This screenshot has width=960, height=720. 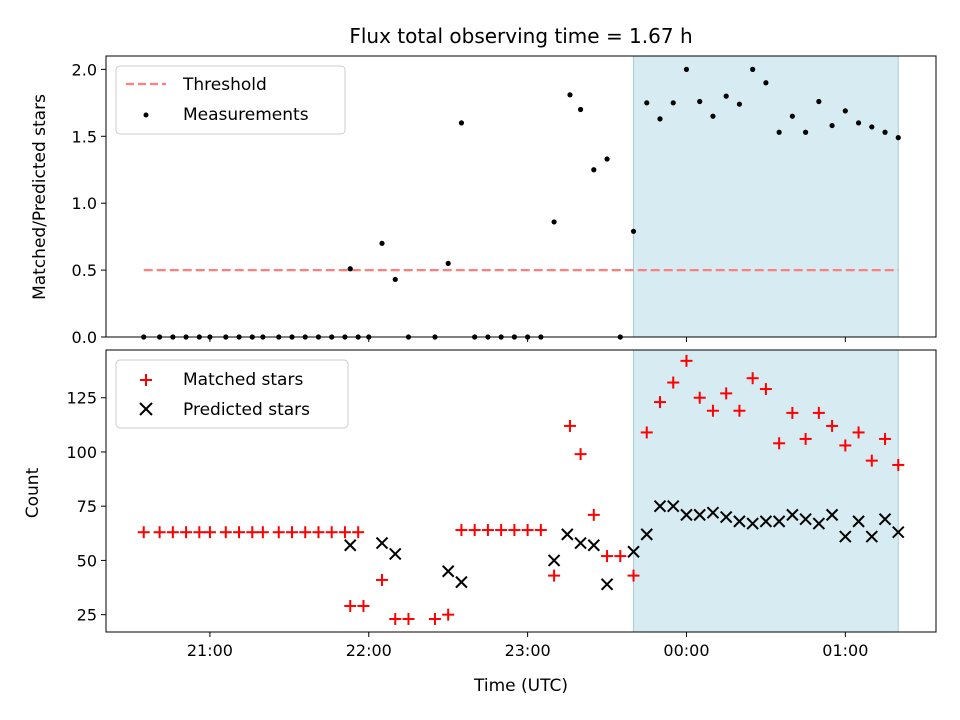 What do you see at coordinates (246, 115) in the screenshot?
I see `legend-measurements-label: Measurements` at bounding box center [246, 115].